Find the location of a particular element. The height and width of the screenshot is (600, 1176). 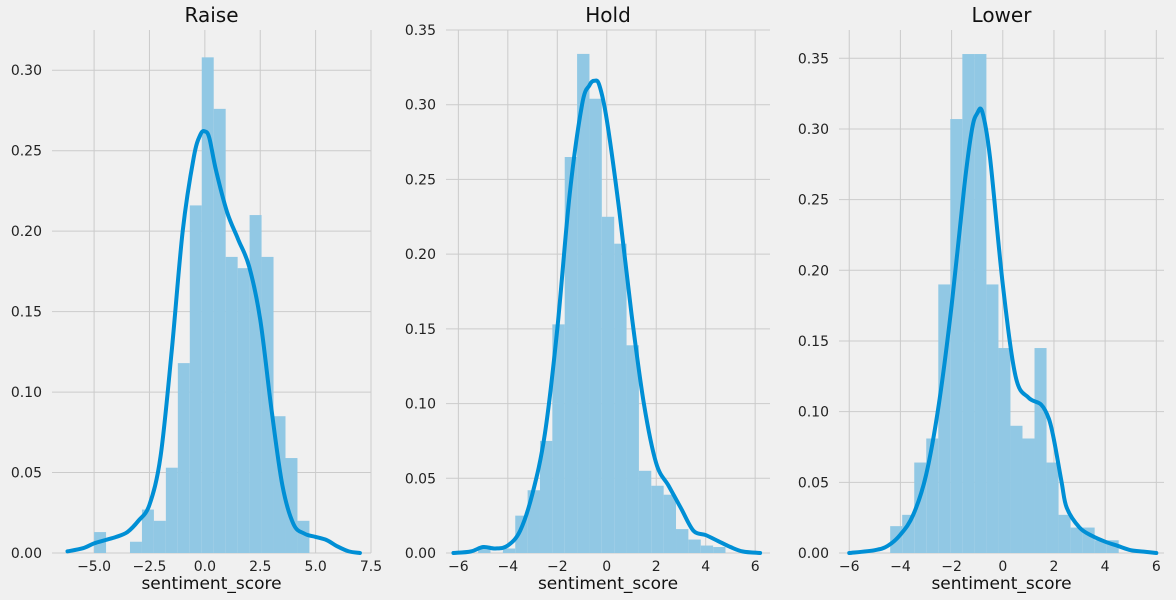

x-tick-label: 2 is located at coordinates (656, 567).